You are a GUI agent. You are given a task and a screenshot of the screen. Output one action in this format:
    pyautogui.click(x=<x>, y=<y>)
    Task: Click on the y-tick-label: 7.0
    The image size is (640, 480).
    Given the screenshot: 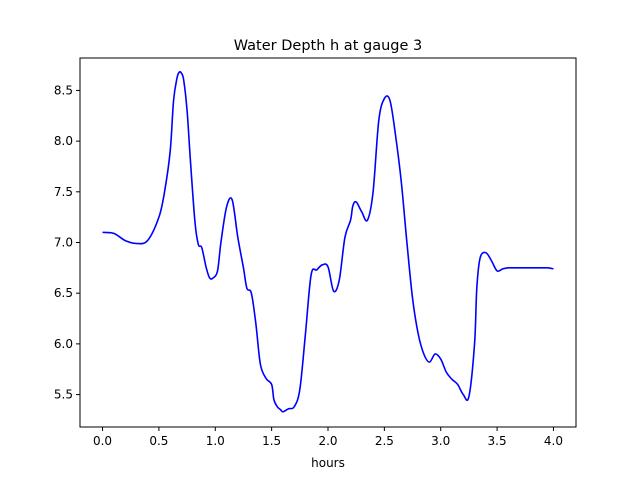 What is the action you would take?
    pyautogui.click(x=63, y=243)
    